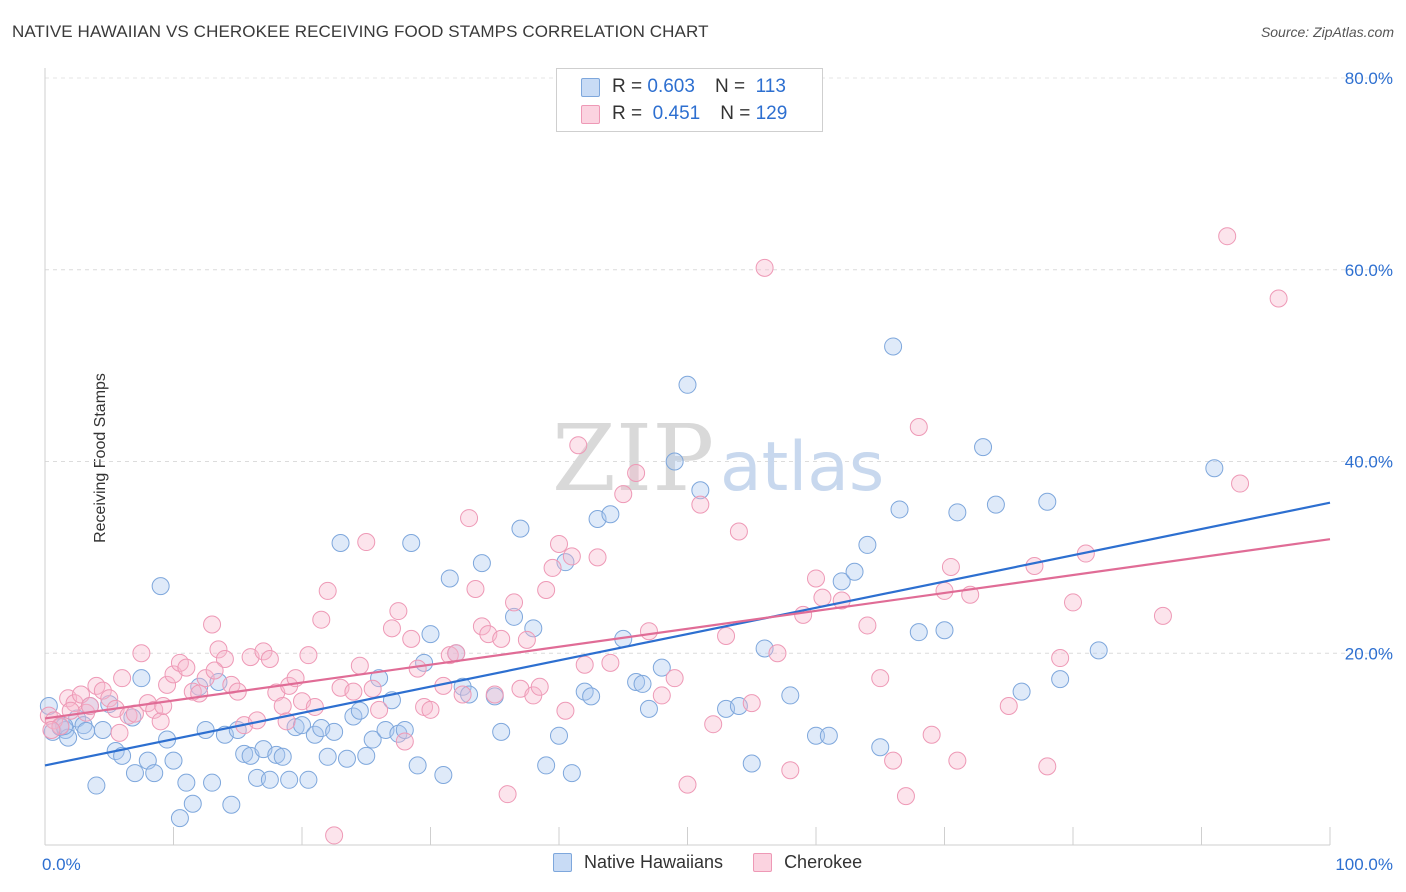 The height and width of the screenshot is (892, 1406). Describe the element at coordinates (771, 113) in the screenshot. I see `n-value: 129` at that location.